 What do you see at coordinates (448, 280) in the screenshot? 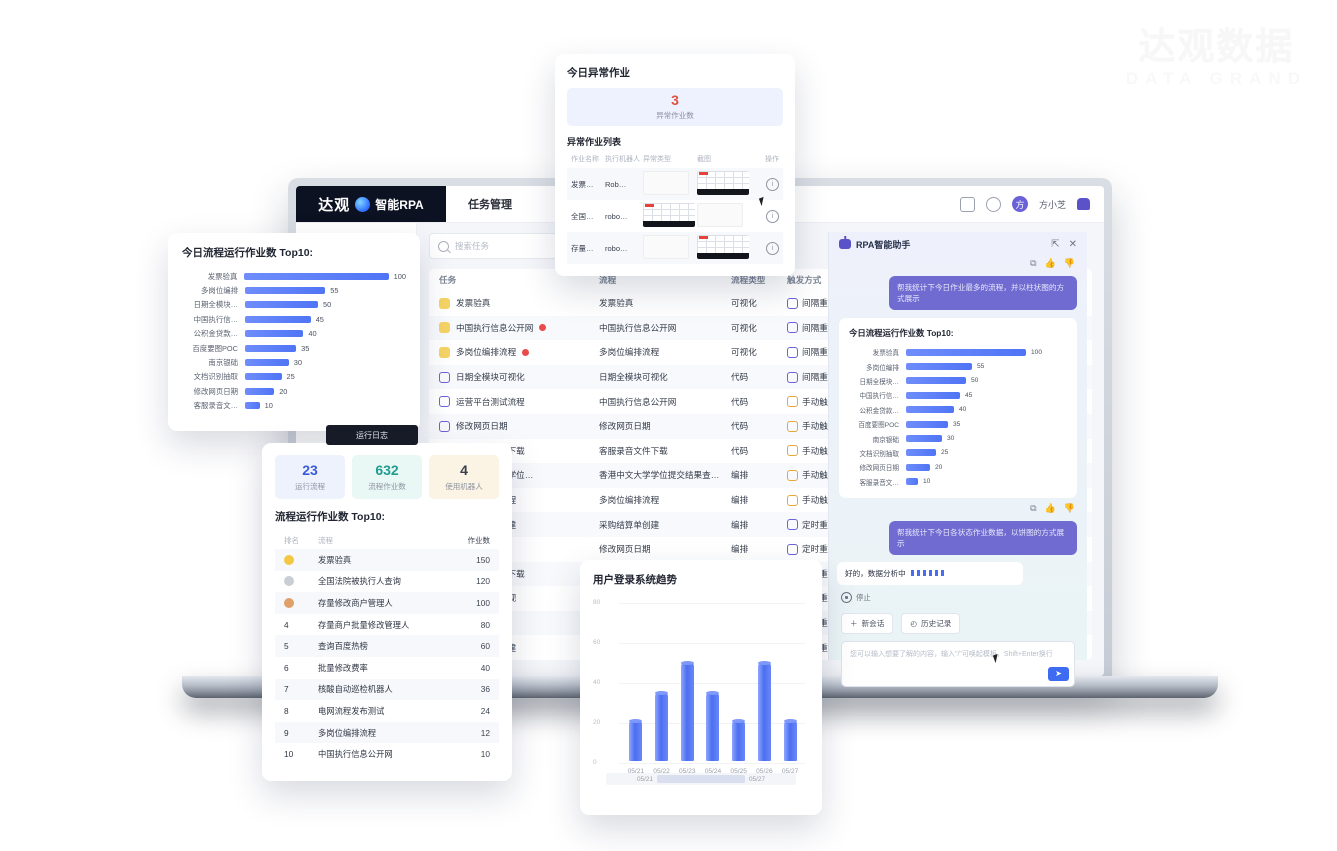
I see `col-task: 任务` at bounding box center [448, 280].